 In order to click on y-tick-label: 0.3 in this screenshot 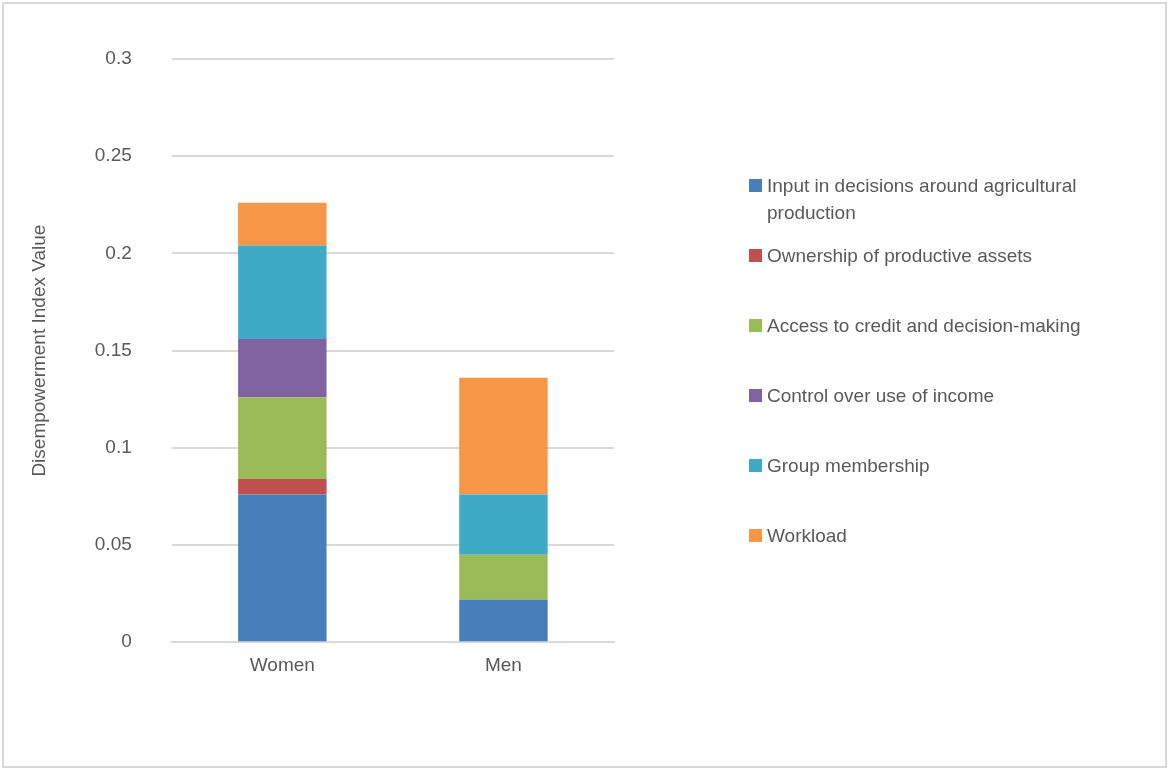, I will do `click(118, 58)`.